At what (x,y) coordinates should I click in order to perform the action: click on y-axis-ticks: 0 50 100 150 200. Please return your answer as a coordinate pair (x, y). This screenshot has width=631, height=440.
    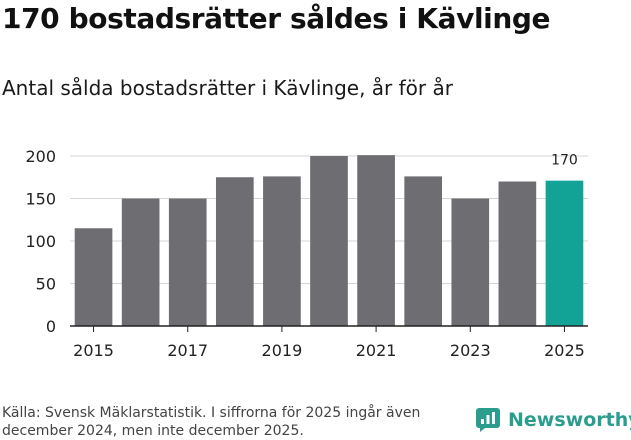
    Looking at the image, I should click on (40, 241).